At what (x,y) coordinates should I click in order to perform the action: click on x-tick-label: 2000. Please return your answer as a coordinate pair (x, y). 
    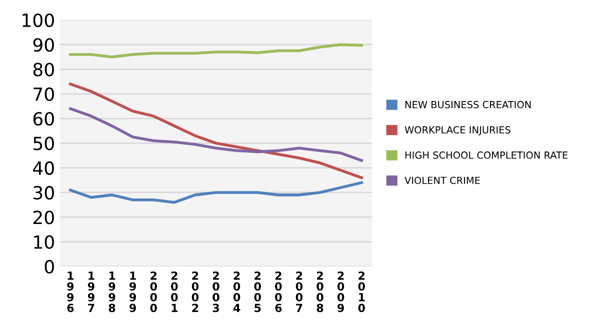
    Looking at the image, I should click on (153, 291).